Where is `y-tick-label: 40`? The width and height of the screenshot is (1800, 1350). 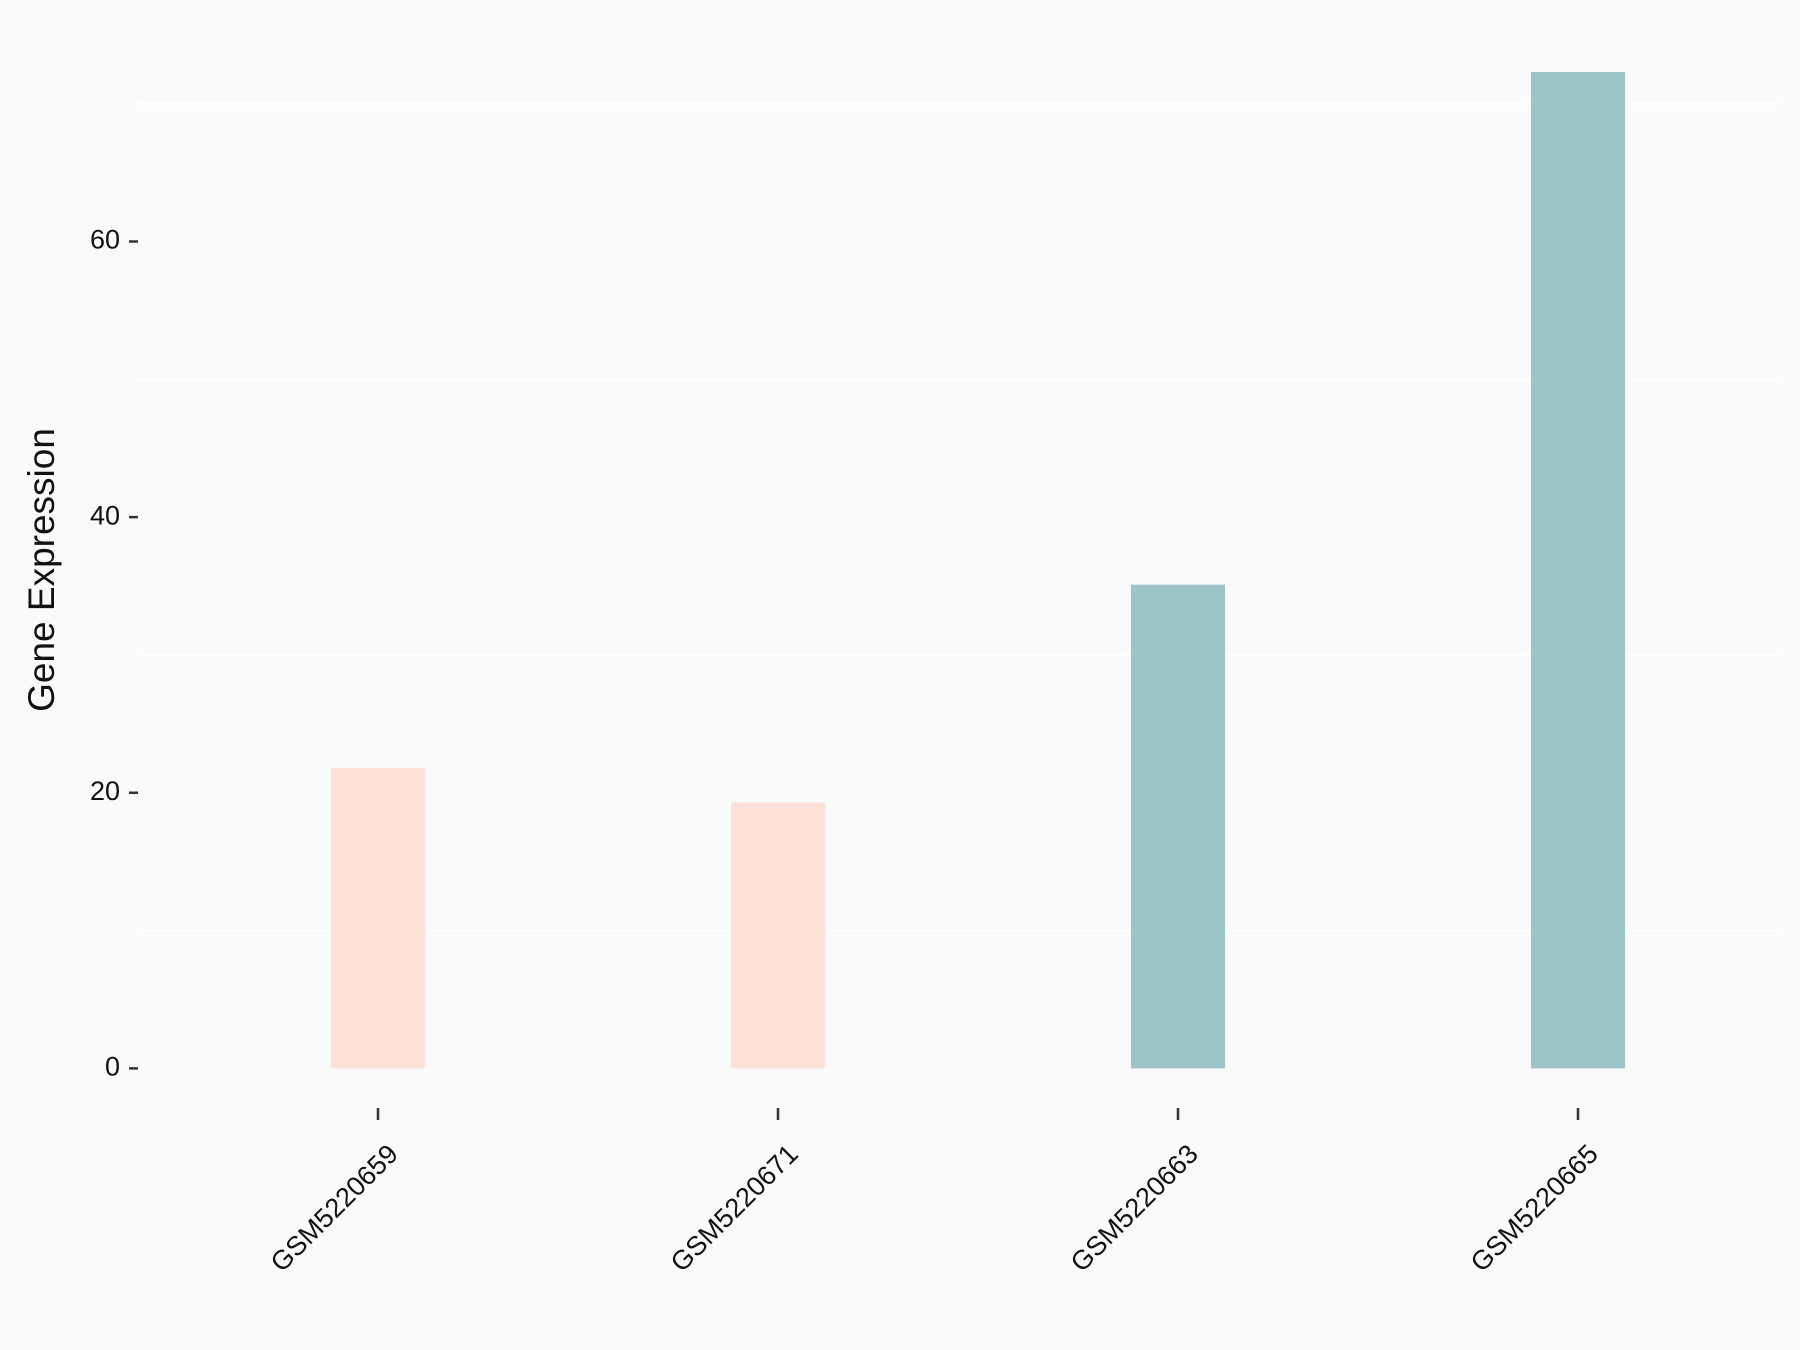 y-tick-label: 40 is located at coordinates (105, 515).